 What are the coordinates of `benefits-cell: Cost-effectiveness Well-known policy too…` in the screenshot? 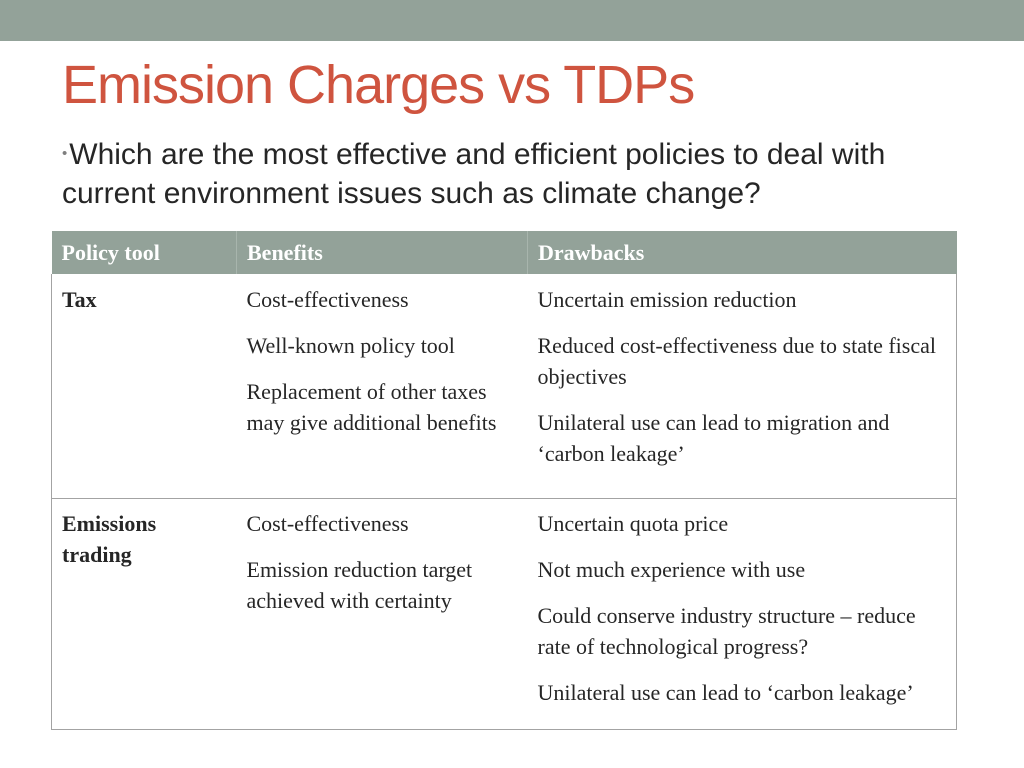 It's located at (382, 386).